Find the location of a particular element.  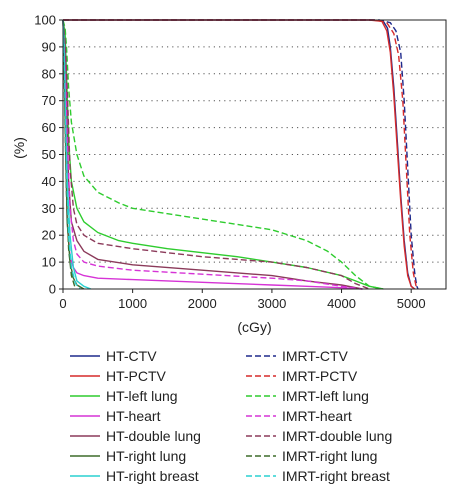

legend-label: HT-right lung is located at coordinates (146, 456).